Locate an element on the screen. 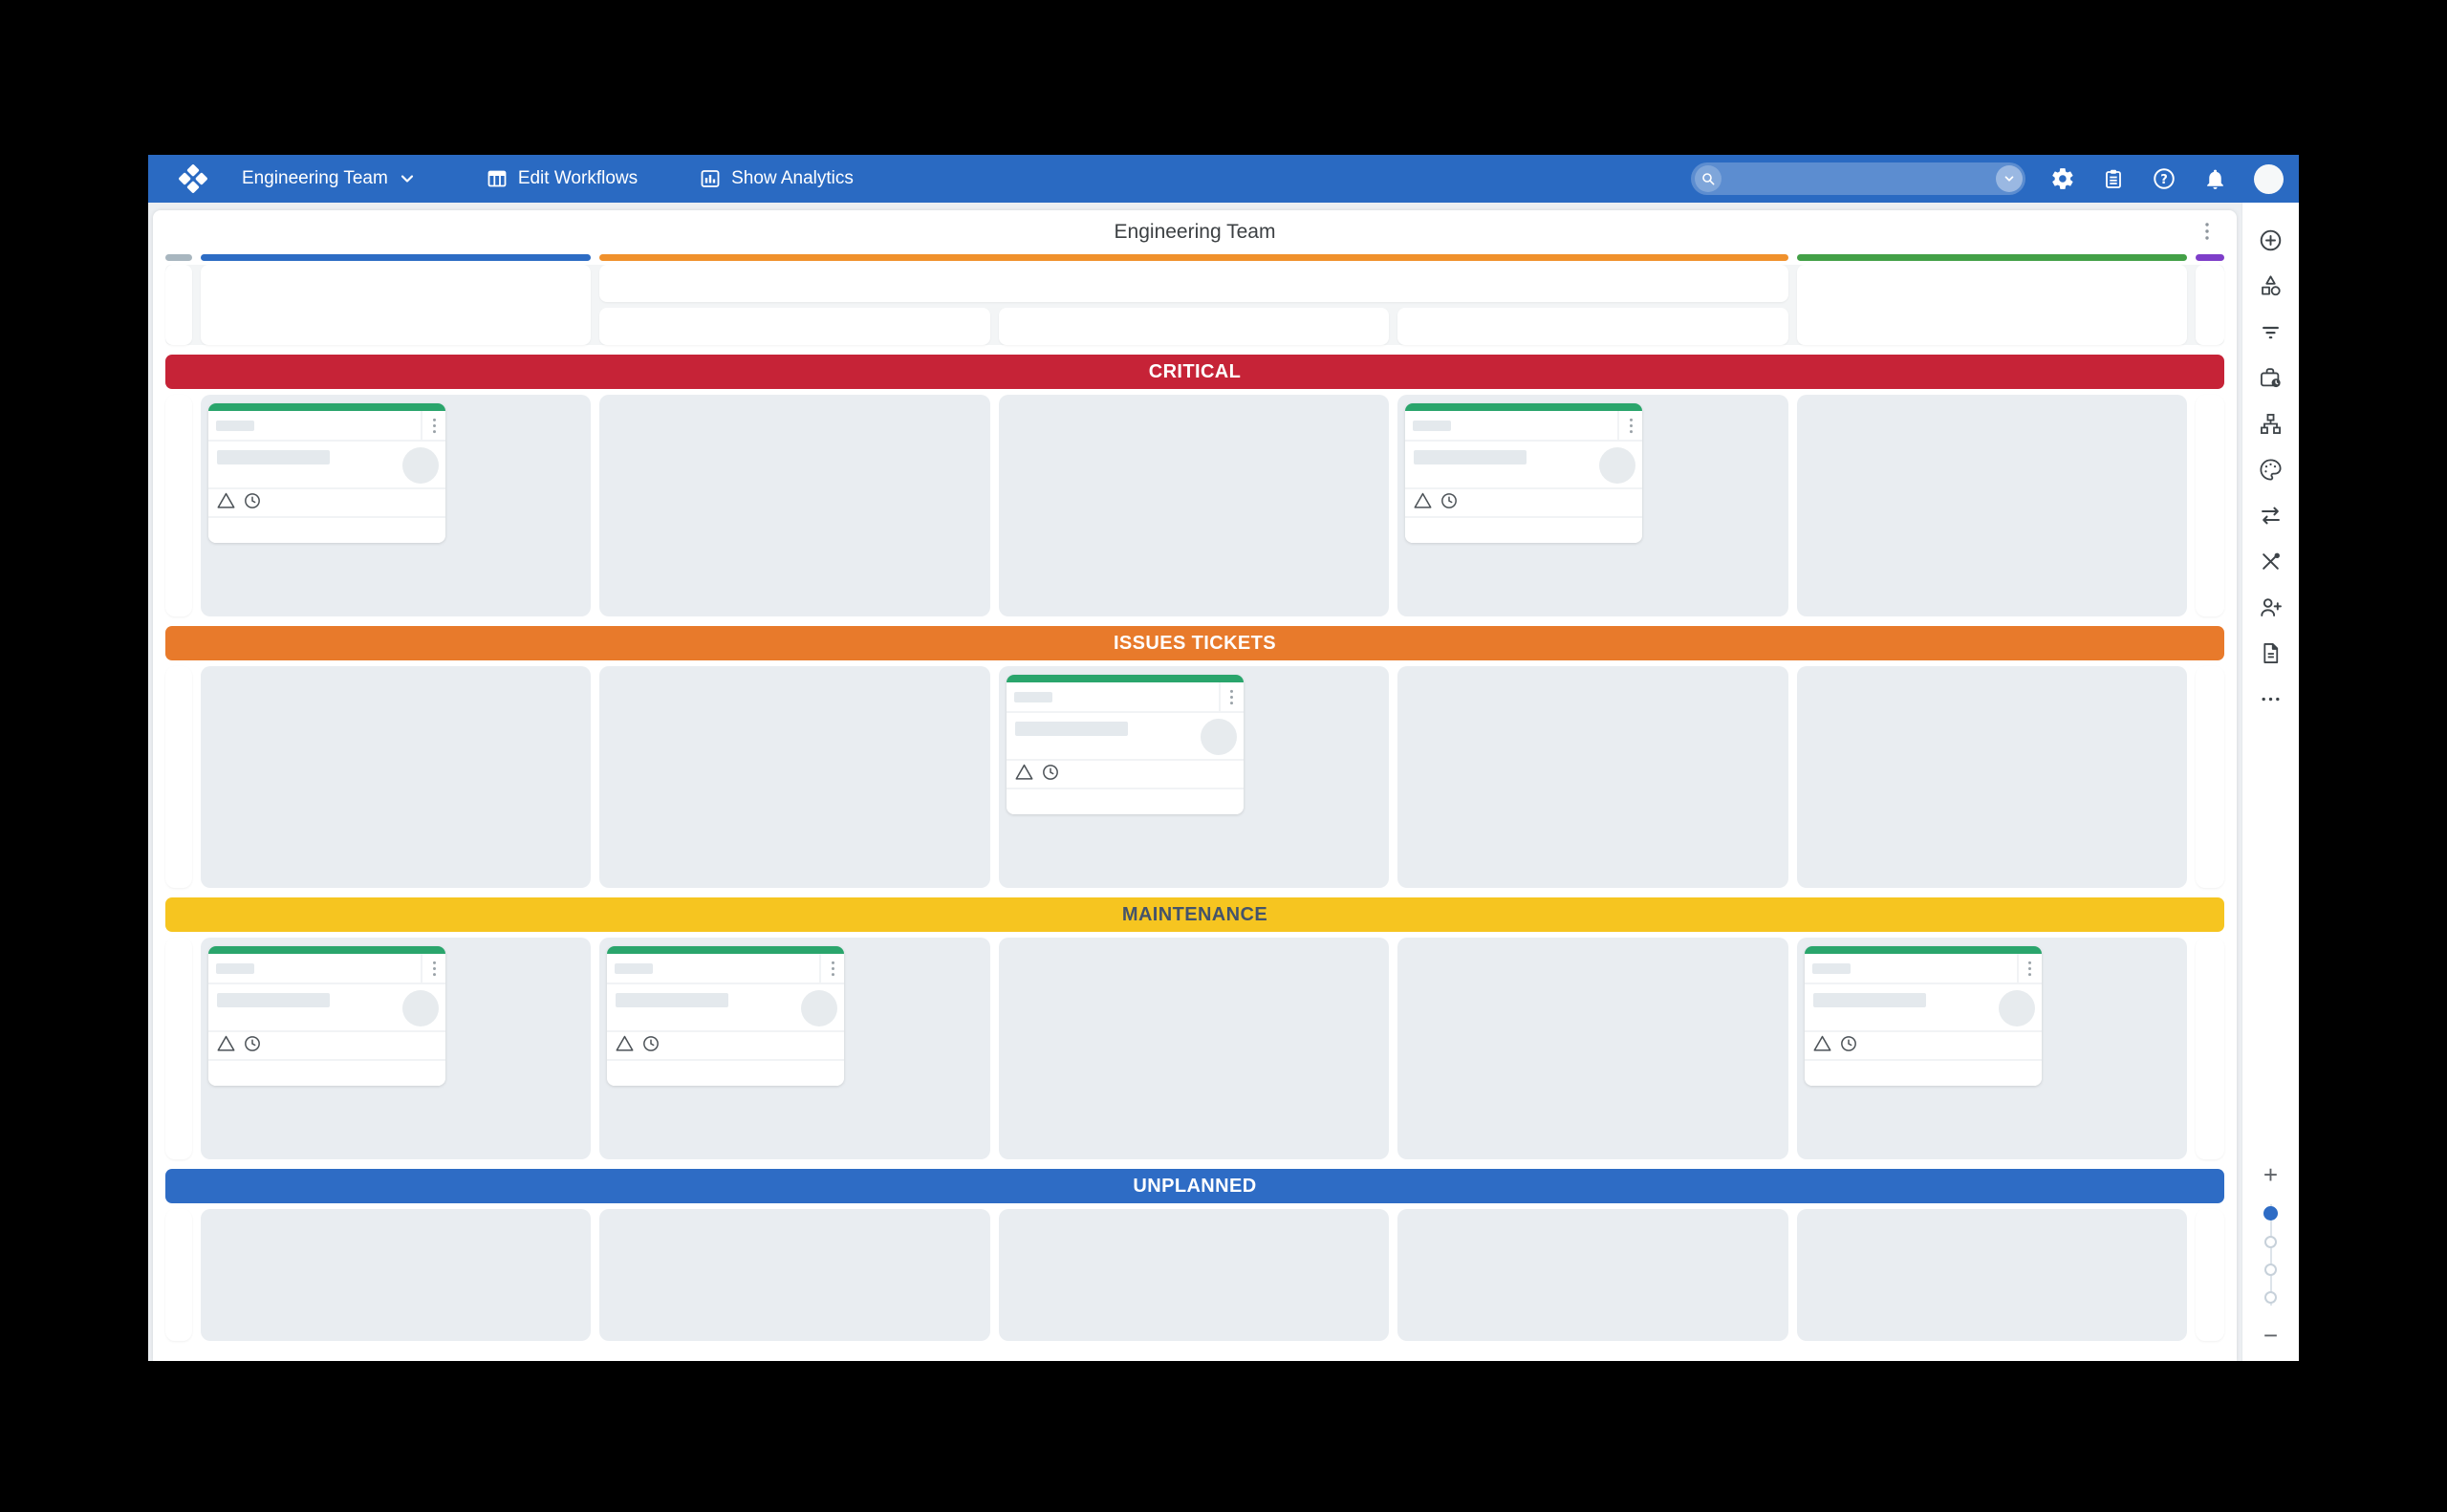 This screenshot has width=2447, height=1512. notifications-bell-icon is located at coordinates (2215, 179).